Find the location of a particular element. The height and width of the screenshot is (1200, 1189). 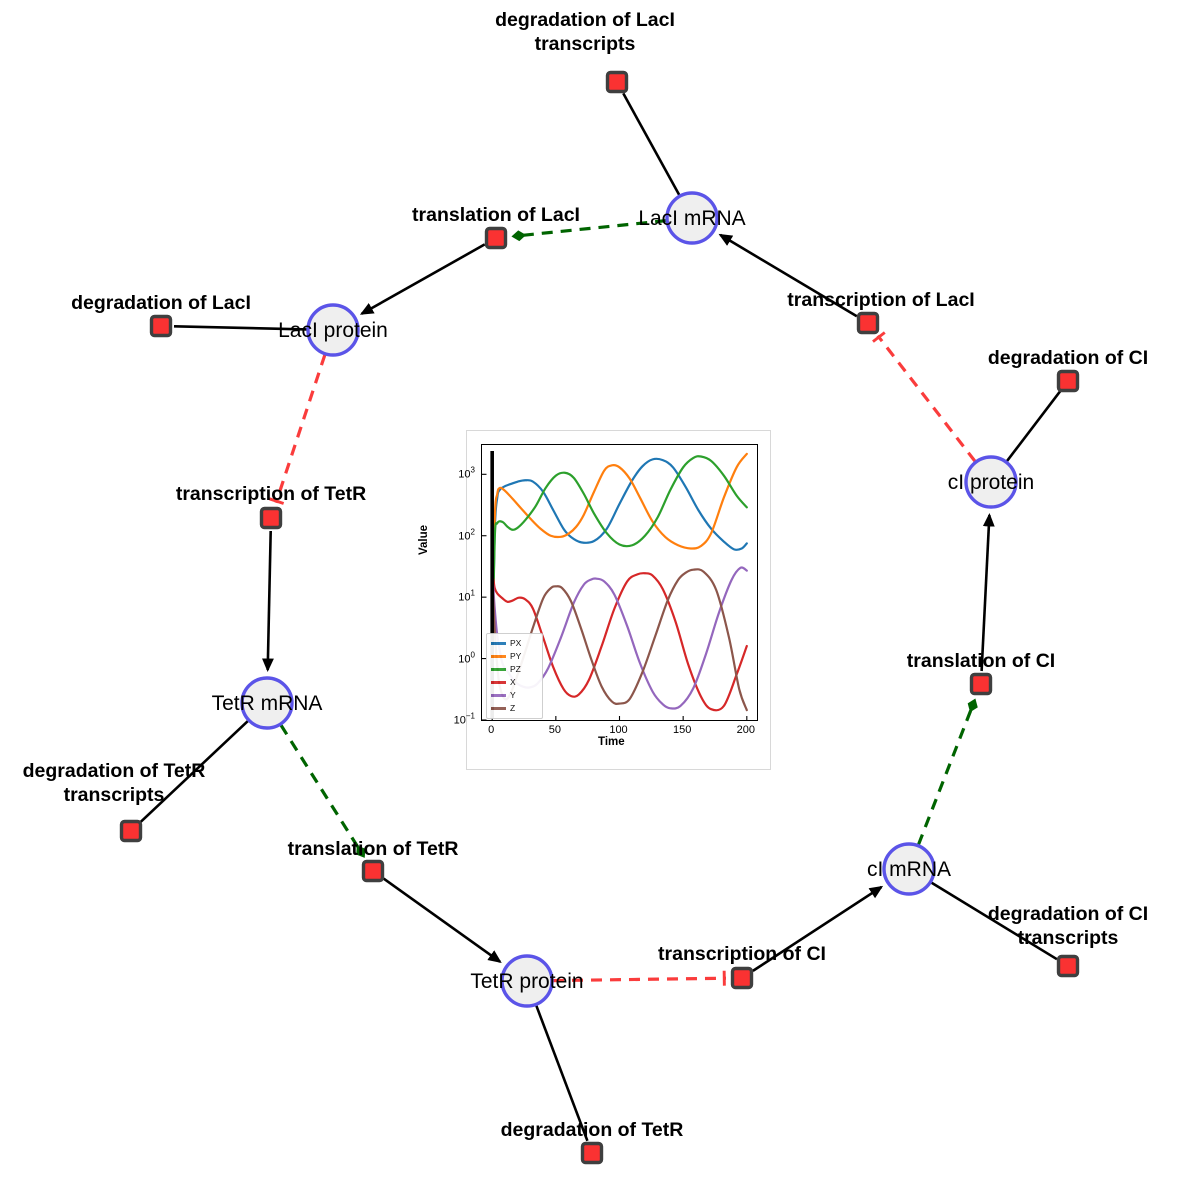

legend-item: PY is located at coordinates (514, 656).